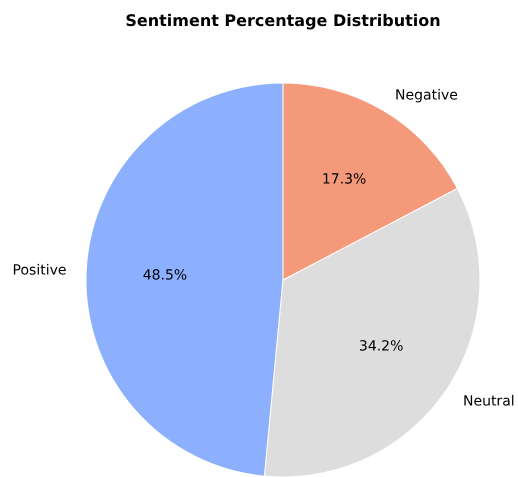 The image size is (518, 477). I want to click on slice-label: Negative, so click(426, 95).